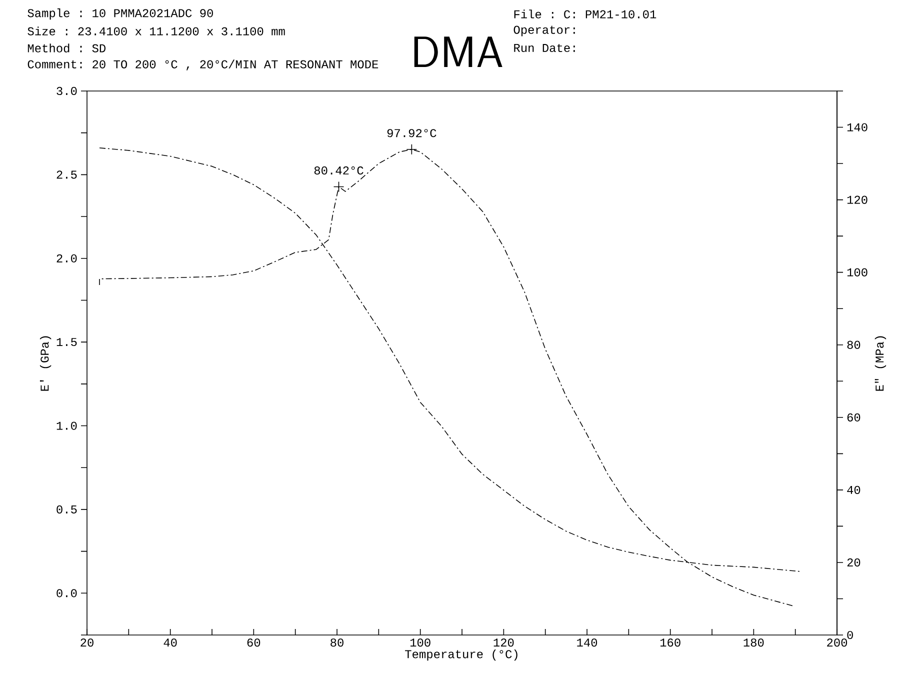 Image resolution: width=915 pixels, height=679 pixels. Describe the element at coordinates (67, 48) in the screenshot. I see `text: Method : SD` at that location.